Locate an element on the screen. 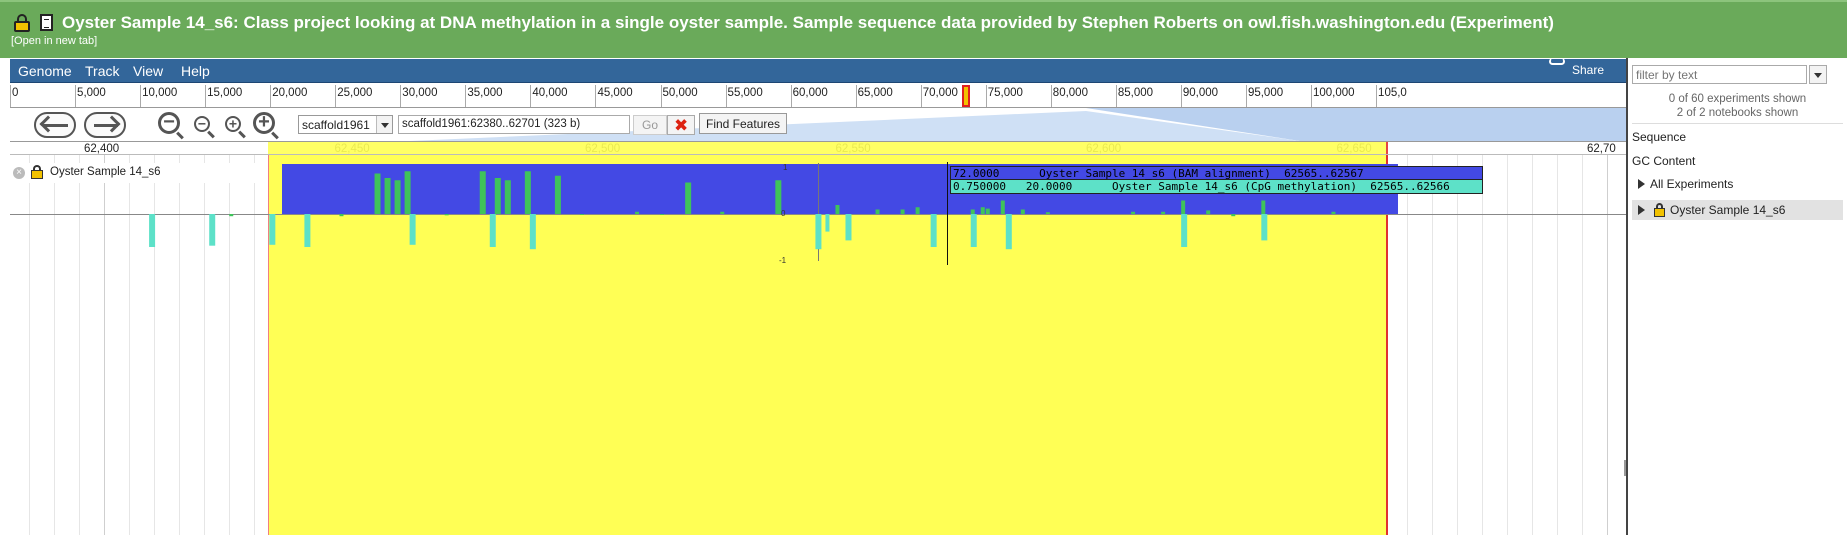  location-input: scaffold1961:62380..62701 (323 b) is located at coordinates (514, 124).